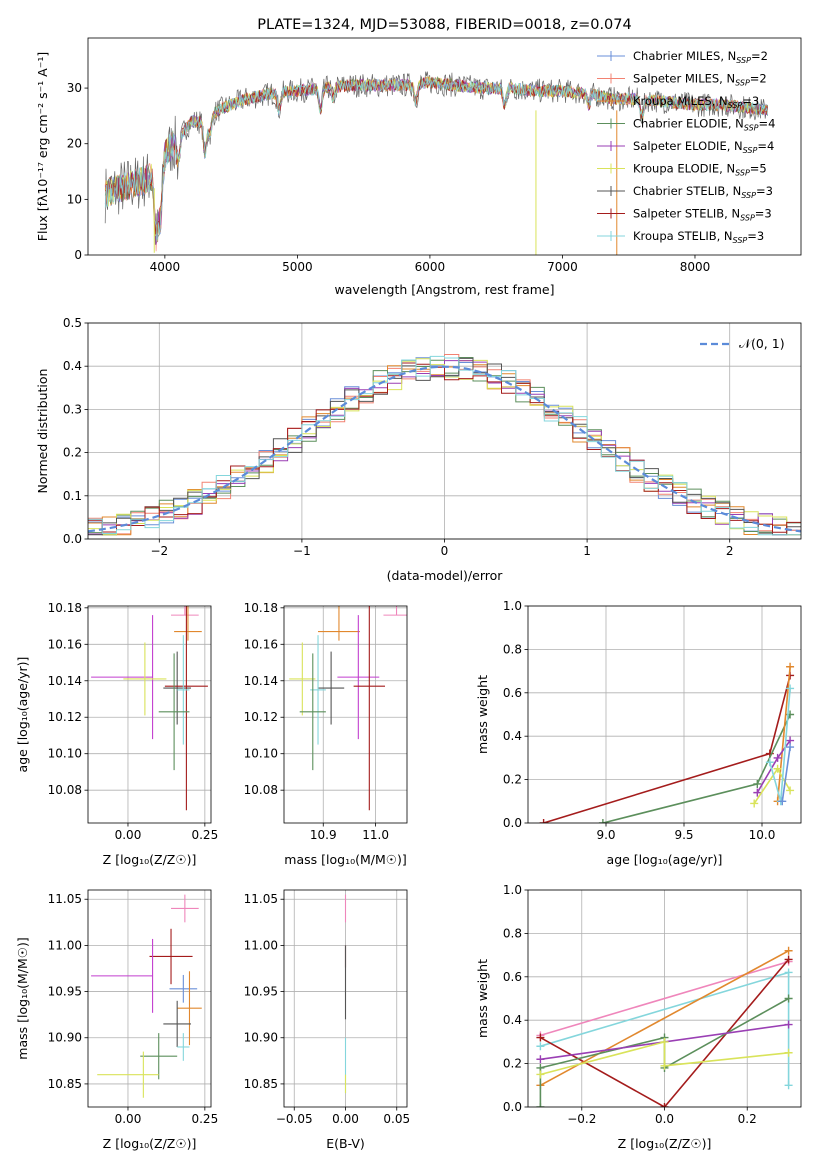 The height and width of the screenshot is (1170, 819). I want to click on legend-label-main: Salpeter STELIB, N, so click(686, 214).